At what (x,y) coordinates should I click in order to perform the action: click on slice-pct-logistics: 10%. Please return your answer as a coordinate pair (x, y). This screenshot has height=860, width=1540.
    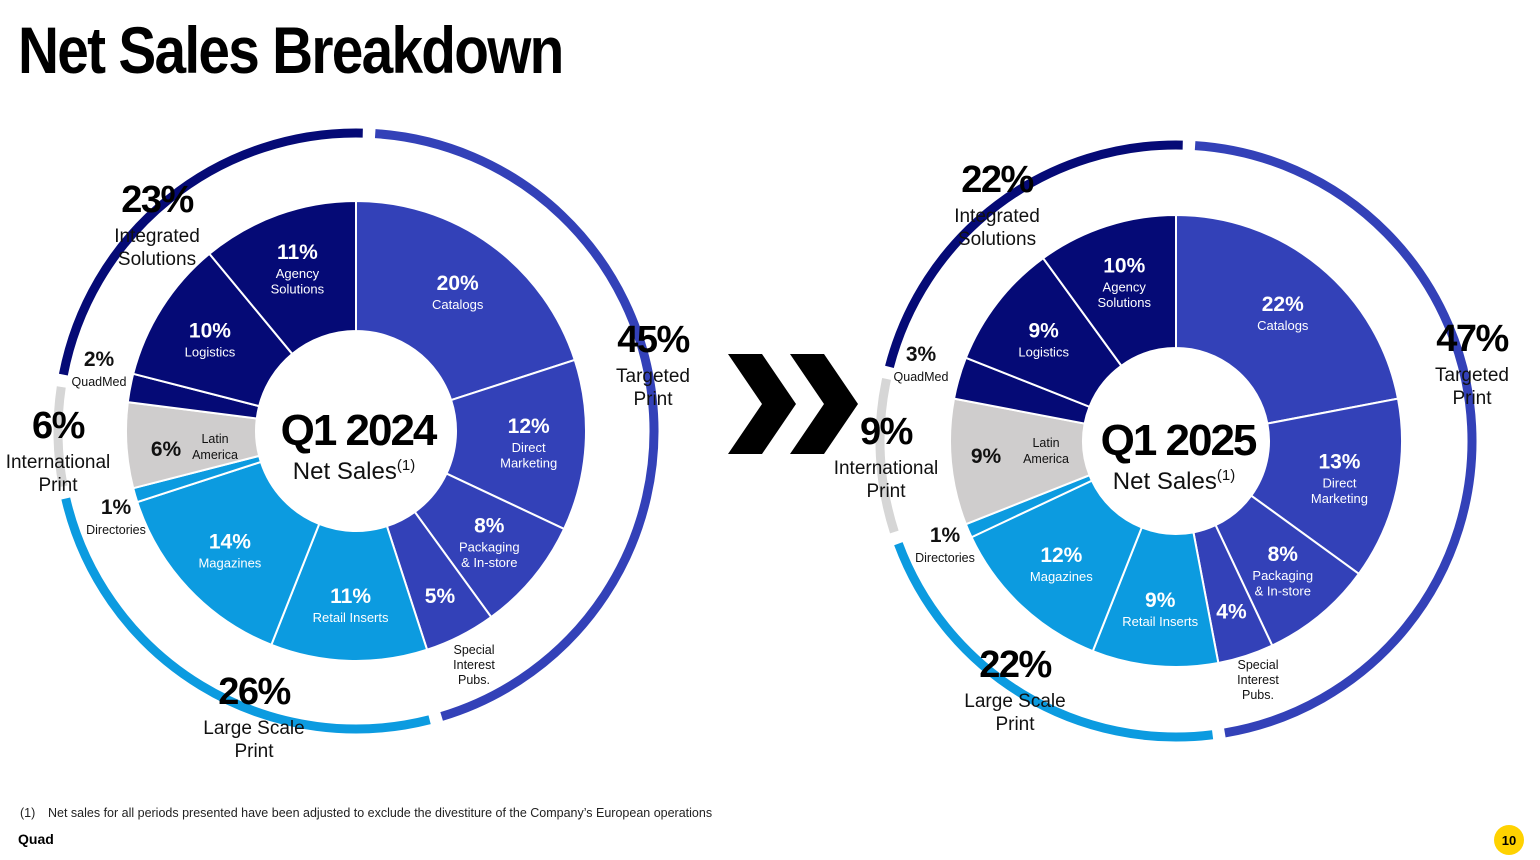
    Looking at the image, I should click on (210, 330).